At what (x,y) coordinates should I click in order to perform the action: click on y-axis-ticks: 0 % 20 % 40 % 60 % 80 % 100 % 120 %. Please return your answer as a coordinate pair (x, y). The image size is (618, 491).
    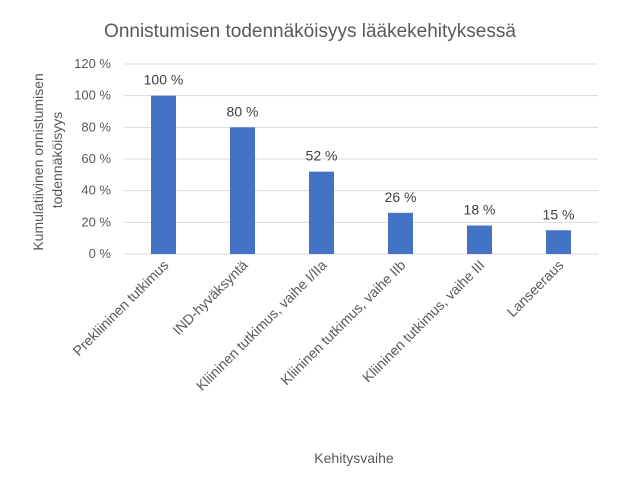
    Looking at the image, I should click on (92, 158).